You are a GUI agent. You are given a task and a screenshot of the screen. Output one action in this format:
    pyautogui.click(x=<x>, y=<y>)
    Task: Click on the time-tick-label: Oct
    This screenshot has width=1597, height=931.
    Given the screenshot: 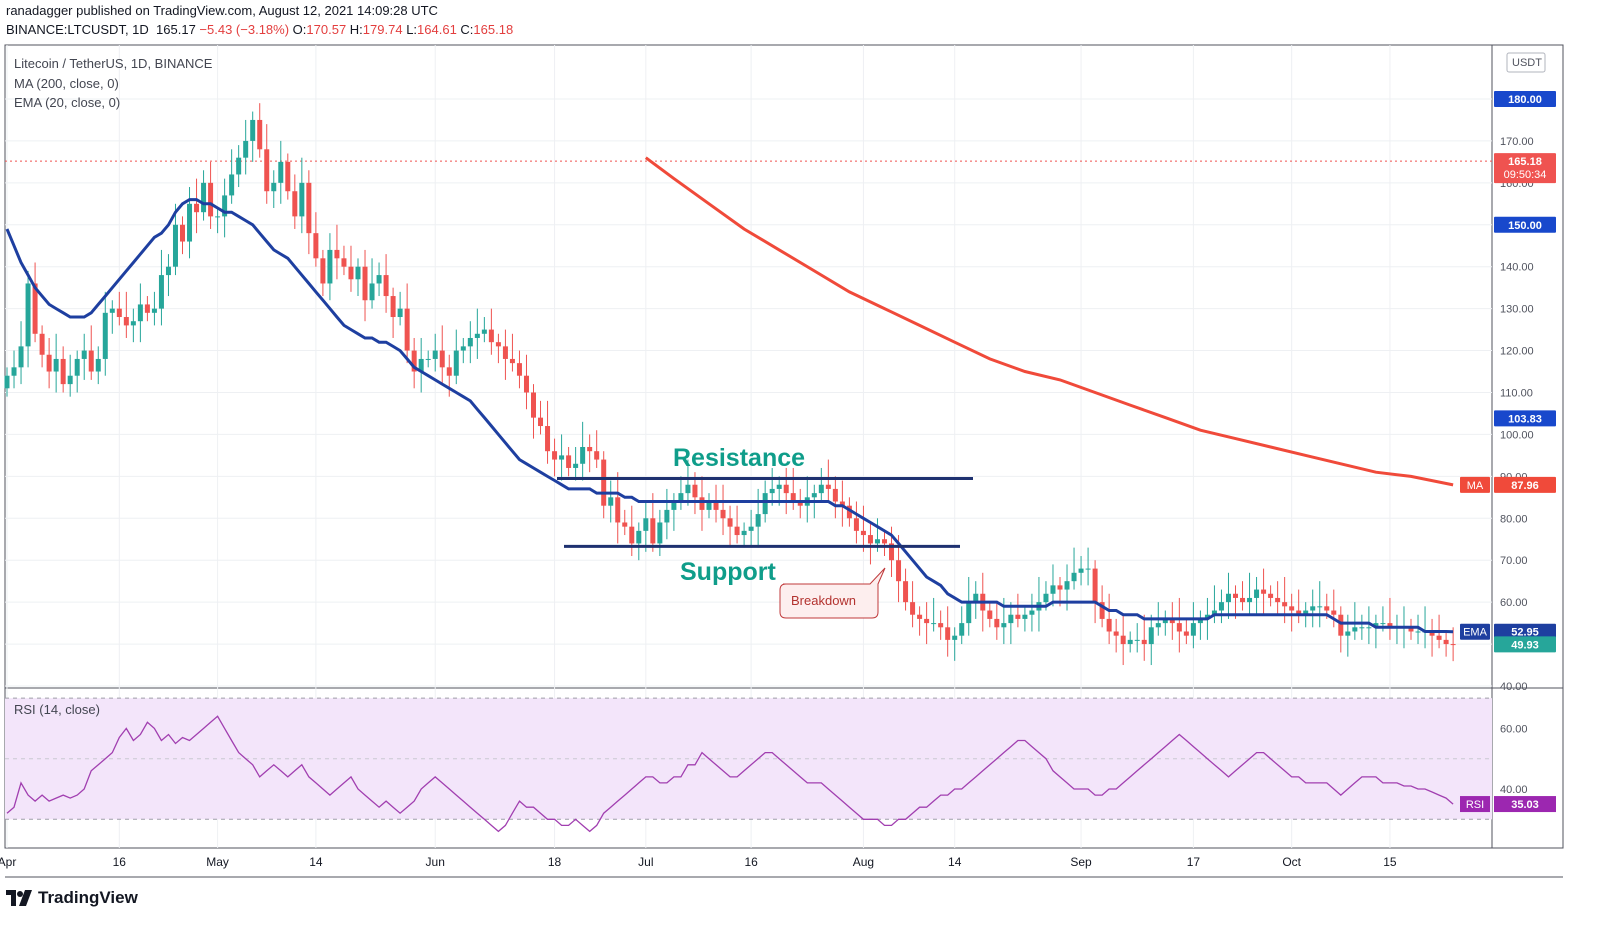 What is the action you would take?
    pyautogui.click(x=1291, y=862)
    